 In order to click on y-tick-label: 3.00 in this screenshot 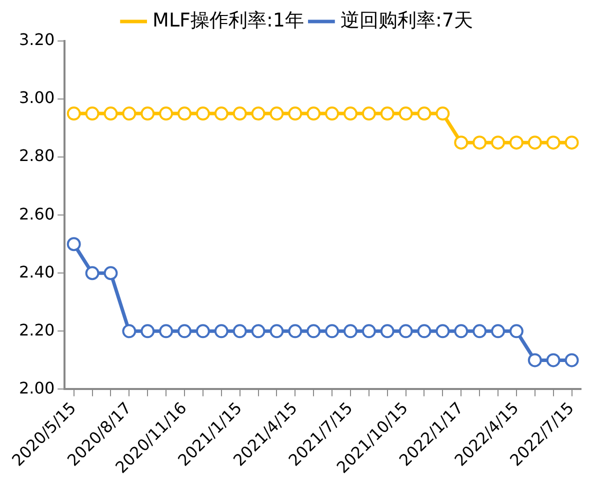, I will do `click(37, 98)`.